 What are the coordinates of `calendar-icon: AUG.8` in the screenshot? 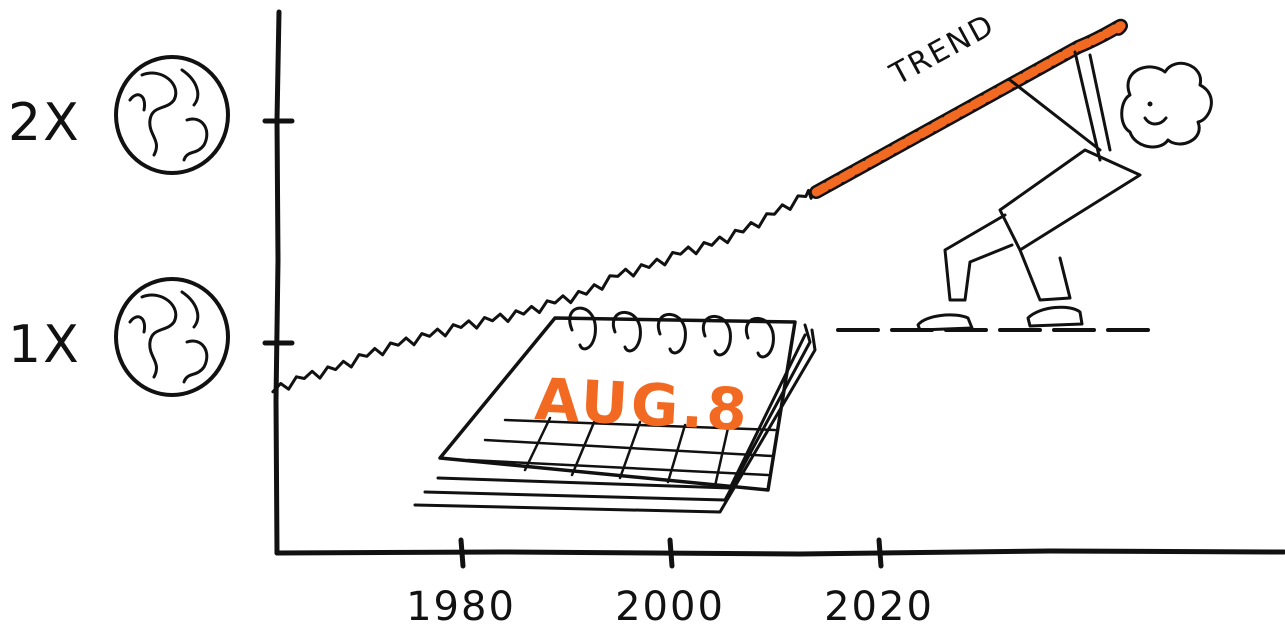 It's located at (615, 410).